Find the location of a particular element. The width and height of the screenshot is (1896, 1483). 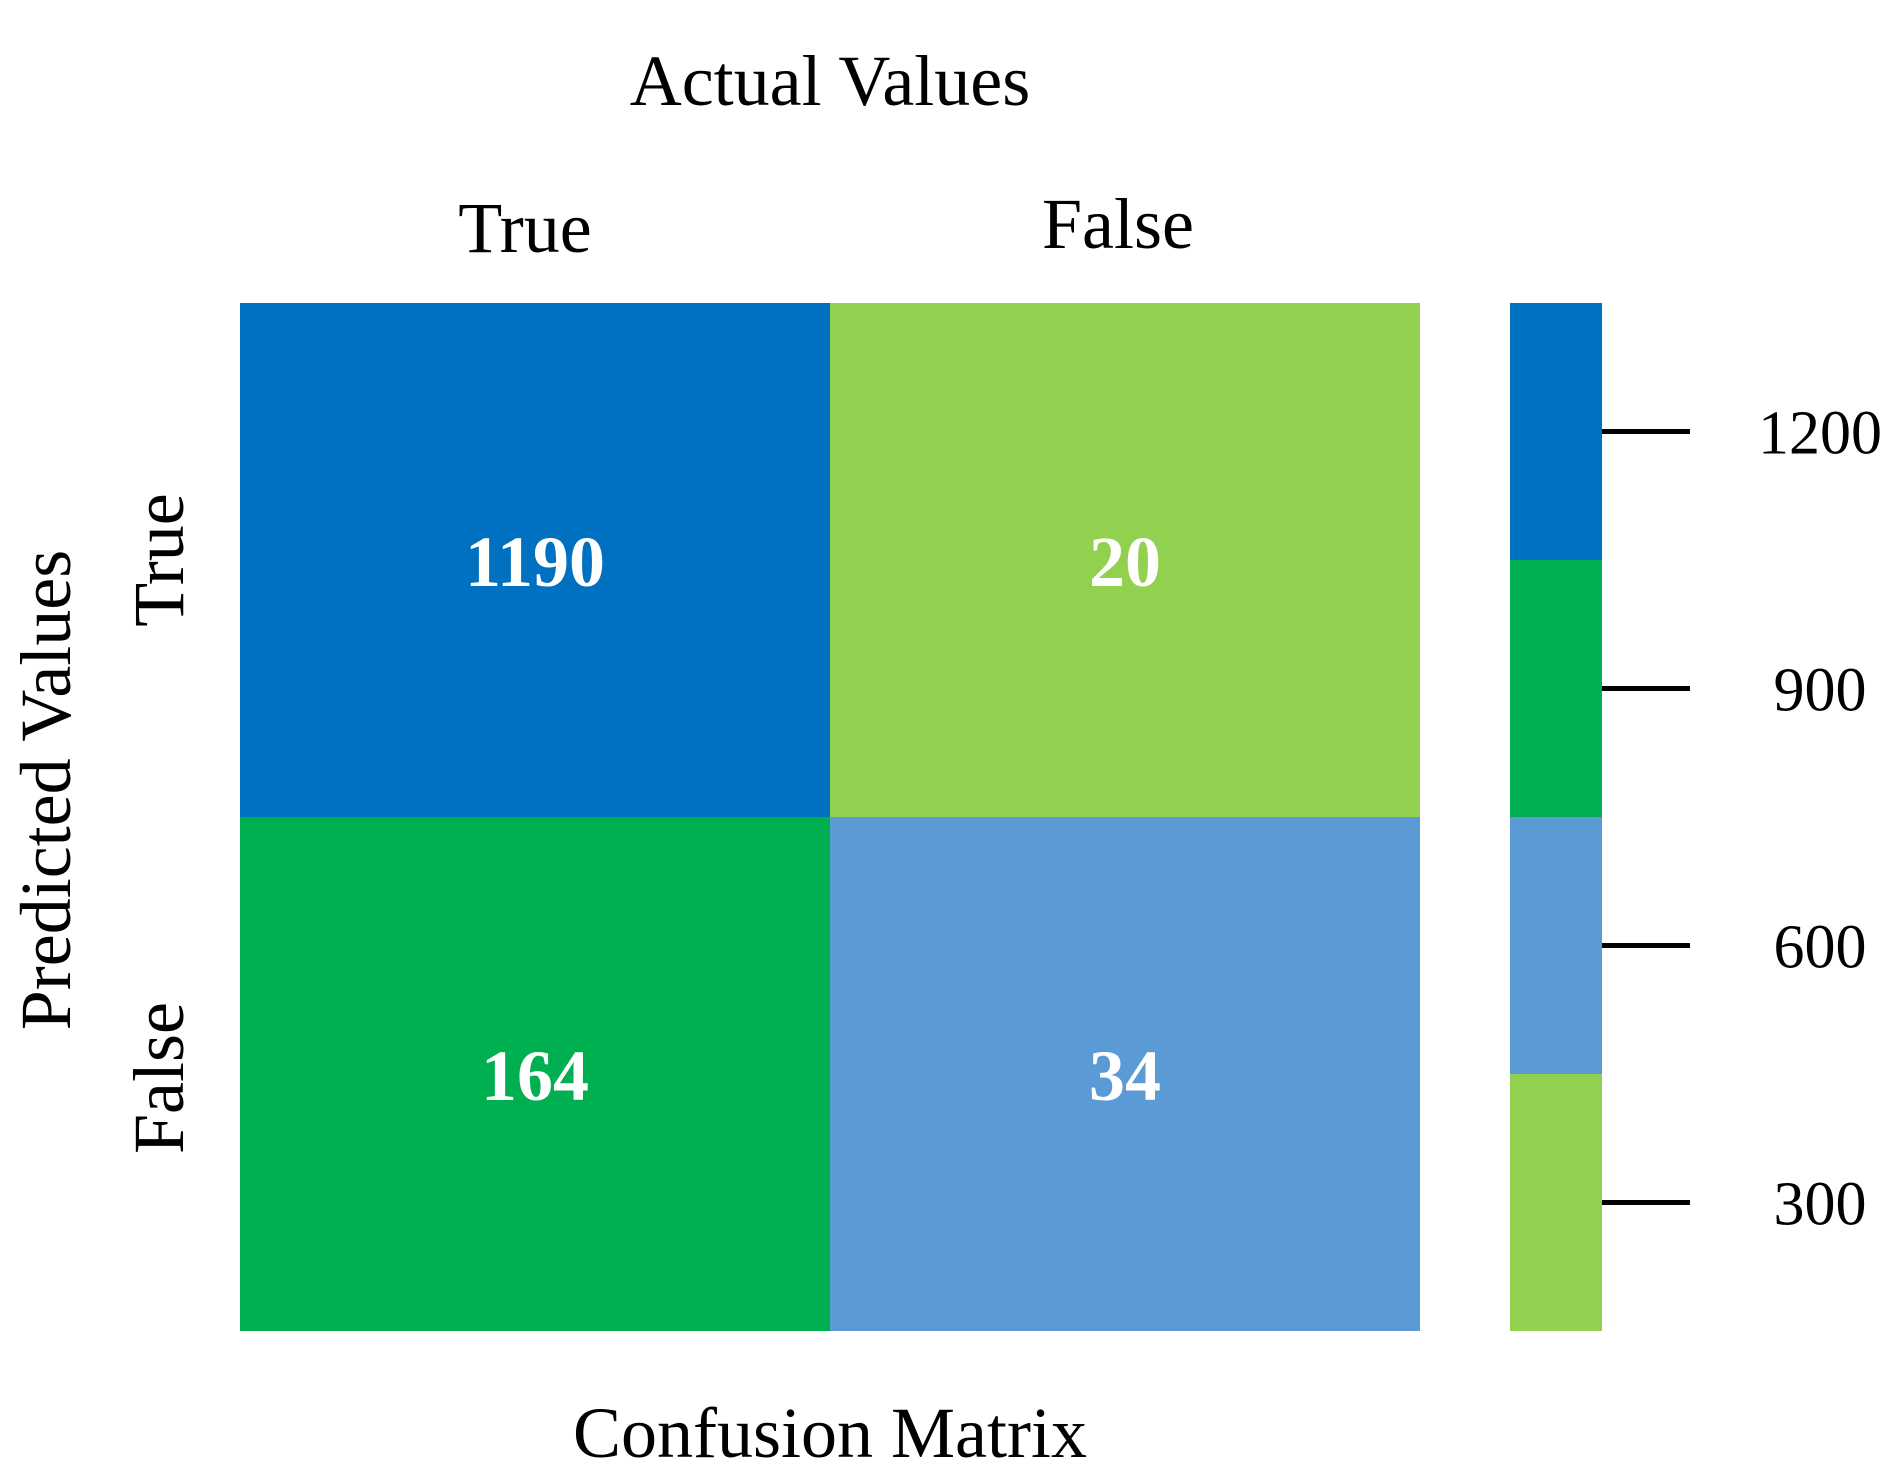

colorbar: 1200 900 600 300 is located at coordinates (1696, 817).